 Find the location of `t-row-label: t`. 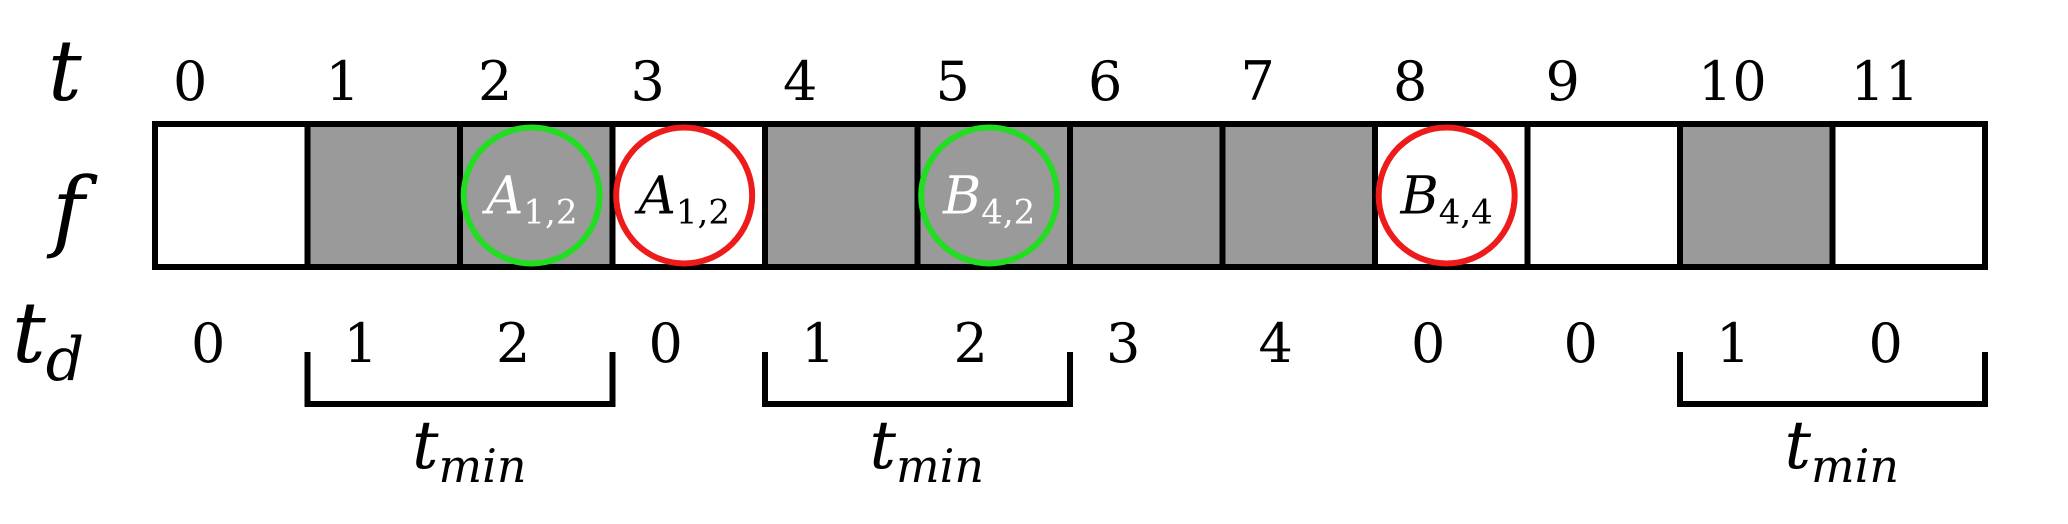

t-row-label: t is located at coordinates (65, 71).